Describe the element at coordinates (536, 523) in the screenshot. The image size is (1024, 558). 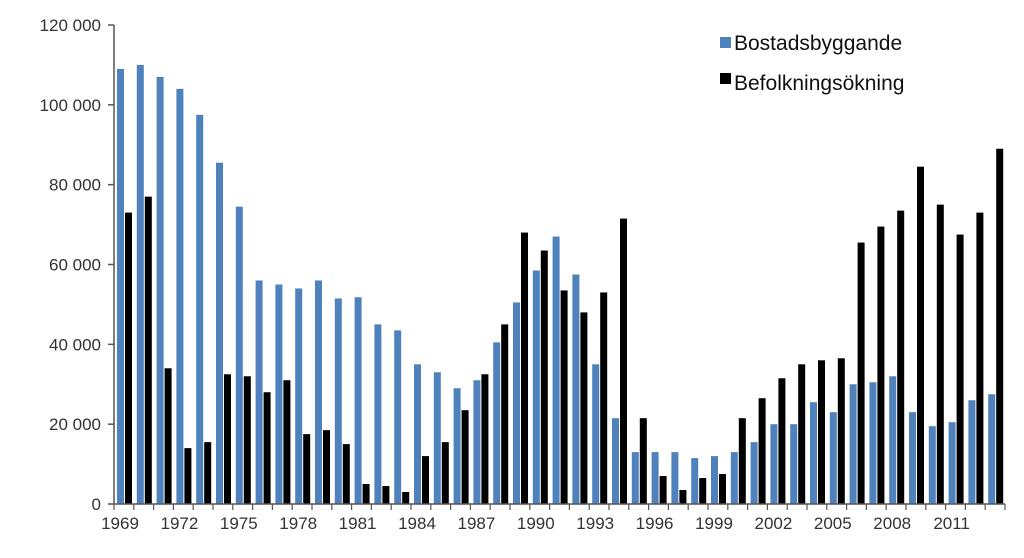
I see `x-tick-label: 1990` at that location.